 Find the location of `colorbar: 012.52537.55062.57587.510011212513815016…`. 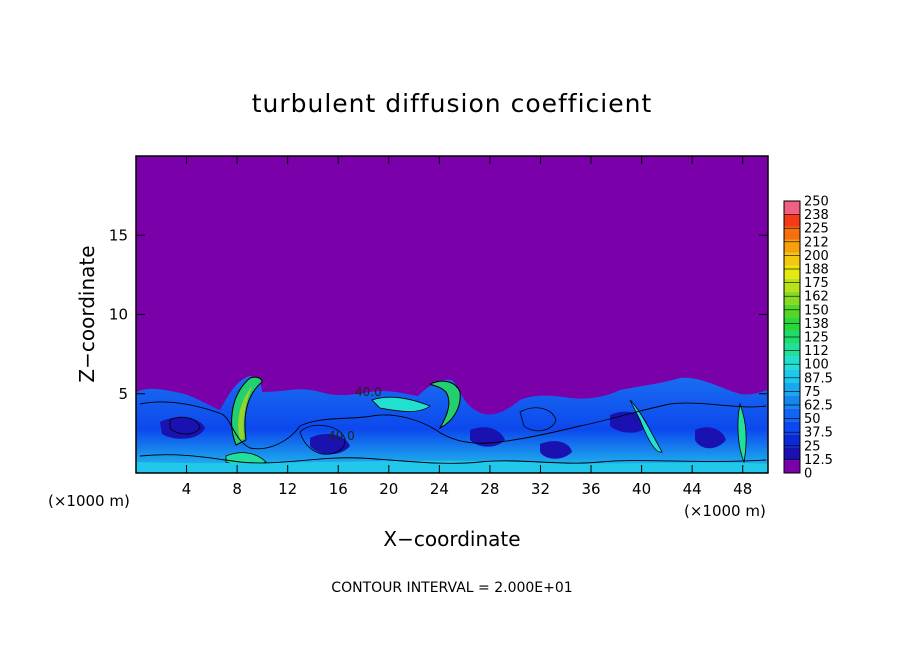

colorbar: 012.52537.55062.57587.510011212513815016… is located at coordinates (808, 338).